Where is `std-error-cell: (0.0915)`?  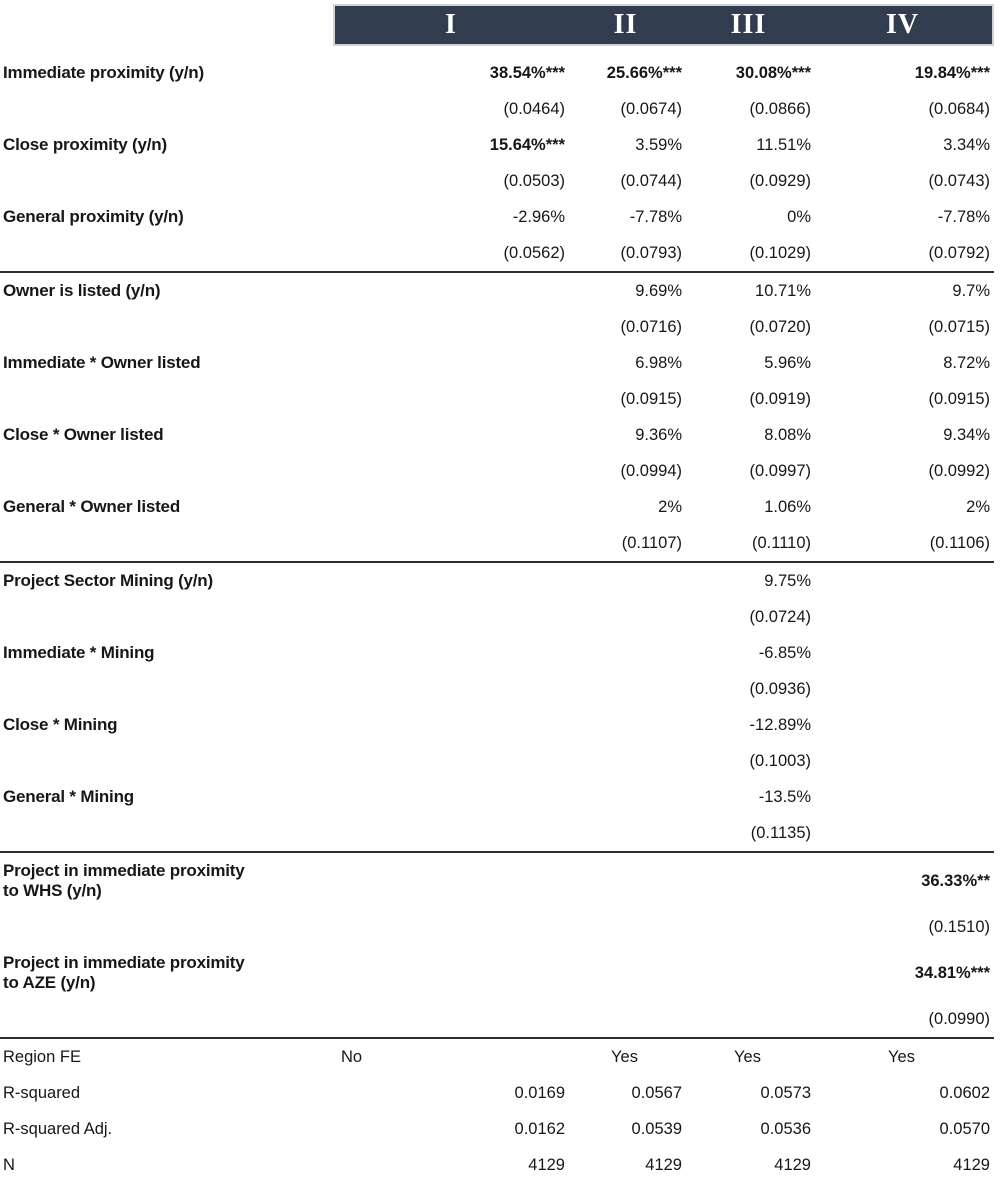
std-error-cell: (0.0915) is located at coordinates (959, 398).